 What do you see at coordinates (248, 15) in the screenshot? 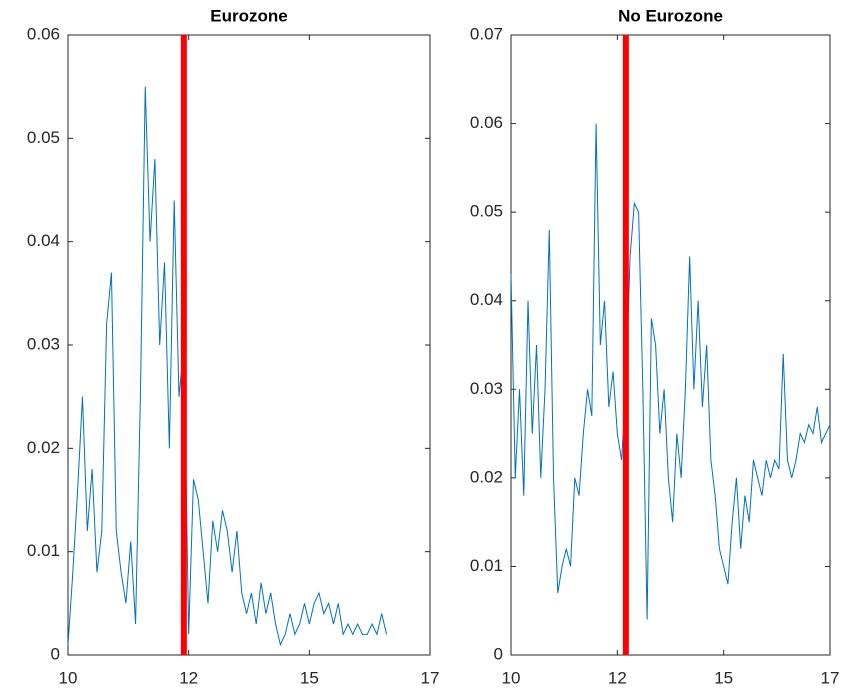
I see `chart-title: Eurozone` at bounding box center [248, 15].